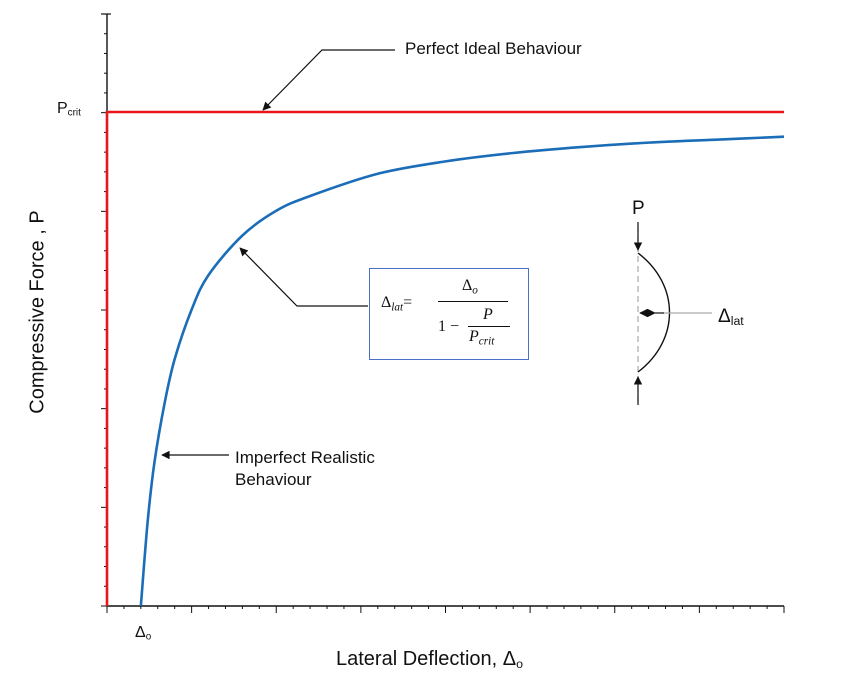 This screenshot has height=690, width=849. Describe the element at coordinates (473, 301) in the screenshot. I see `formula-main-fraction-bar` at that location.